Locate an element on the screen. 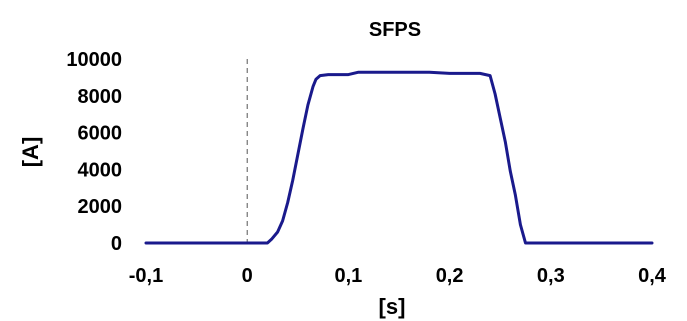 This screenshot has width=687, height=321. y-tick-labels: 0 2000 4000 6000 8000 10000 is located at coordinates (94, 152).